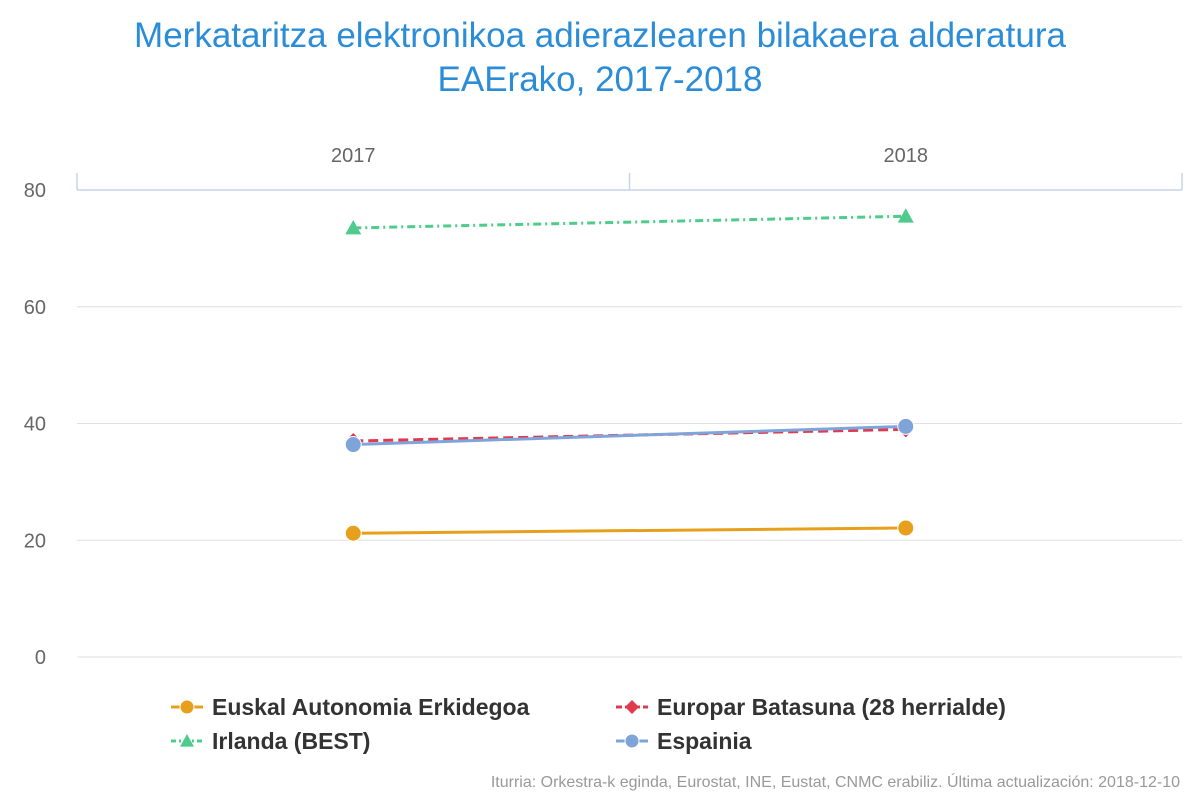 The width and height of the screenshot is (1200, 800). Describe the element at coordinates (371, 706) in the screenshot. I see `legend-label: Euskal Autonomia Erkidegoa` at that location.